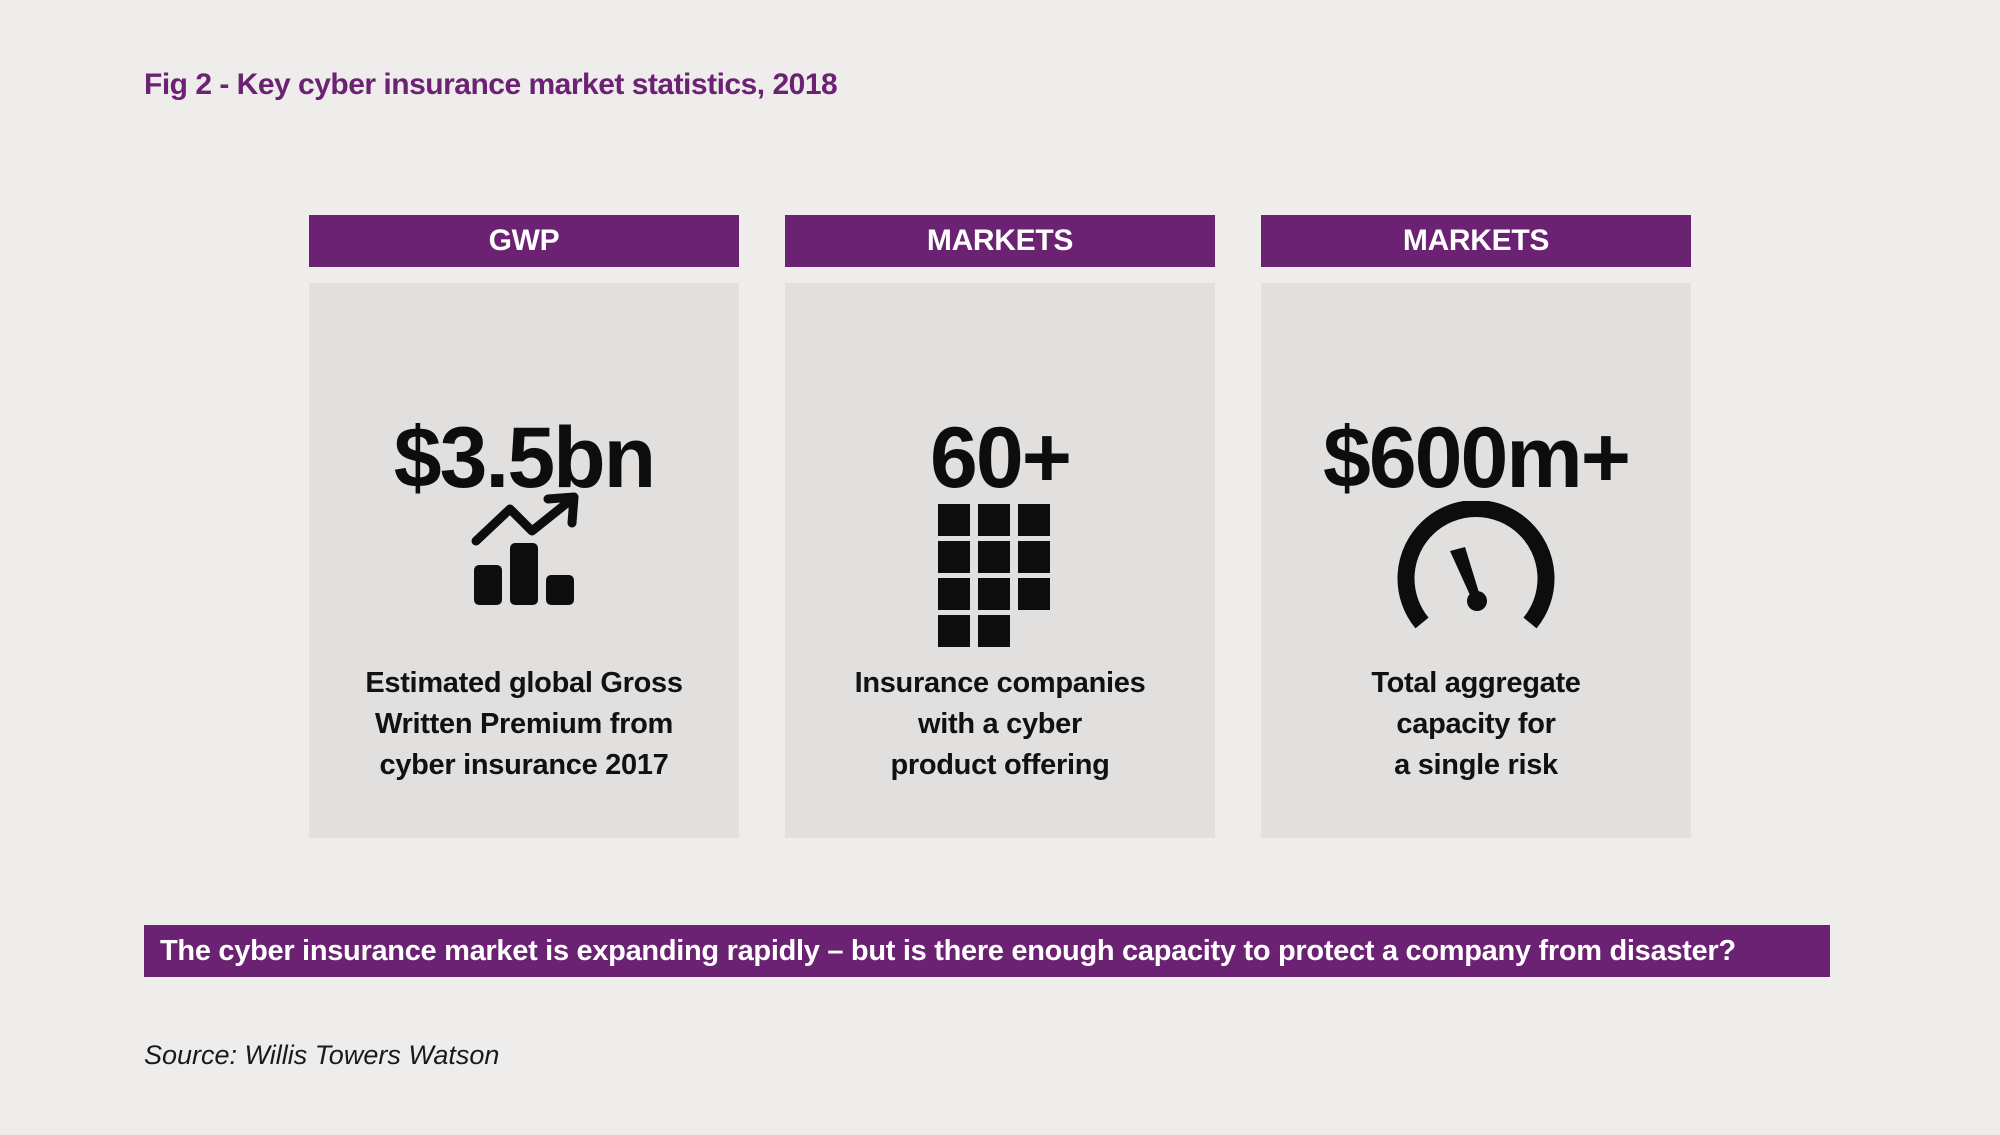  I want to click on stat-description-line: a single risk, so click(1476, 765).